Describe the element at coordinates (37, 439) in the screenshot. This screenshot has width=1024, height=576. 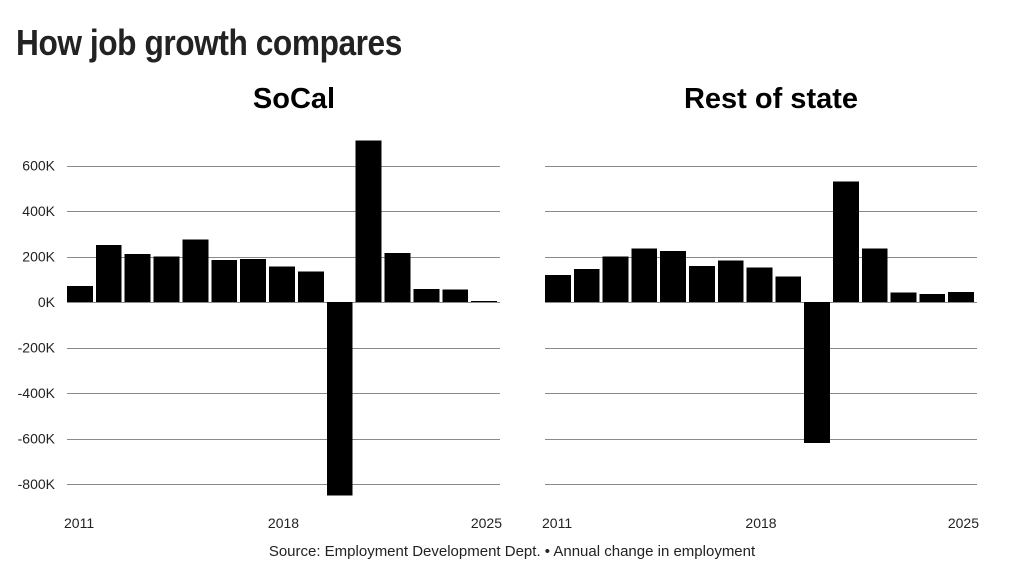
I see `y-tick-label: -600K` at that location.